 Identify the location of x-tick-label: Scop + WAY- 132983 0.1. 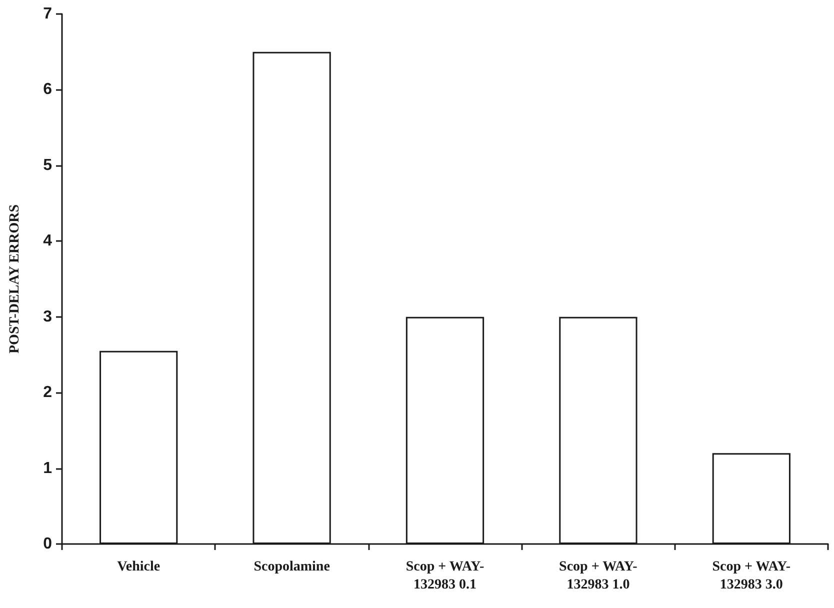
(445, 576).